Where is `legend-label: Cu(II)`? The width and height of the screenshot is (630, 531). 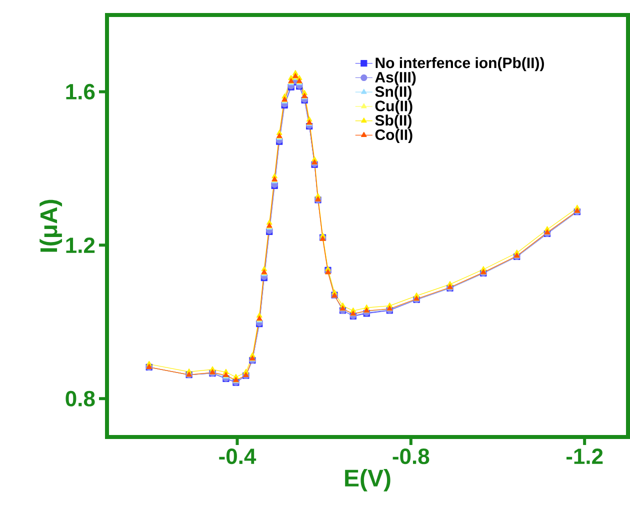 legend-label: Cu(II) is located at coordinates (393, 107).